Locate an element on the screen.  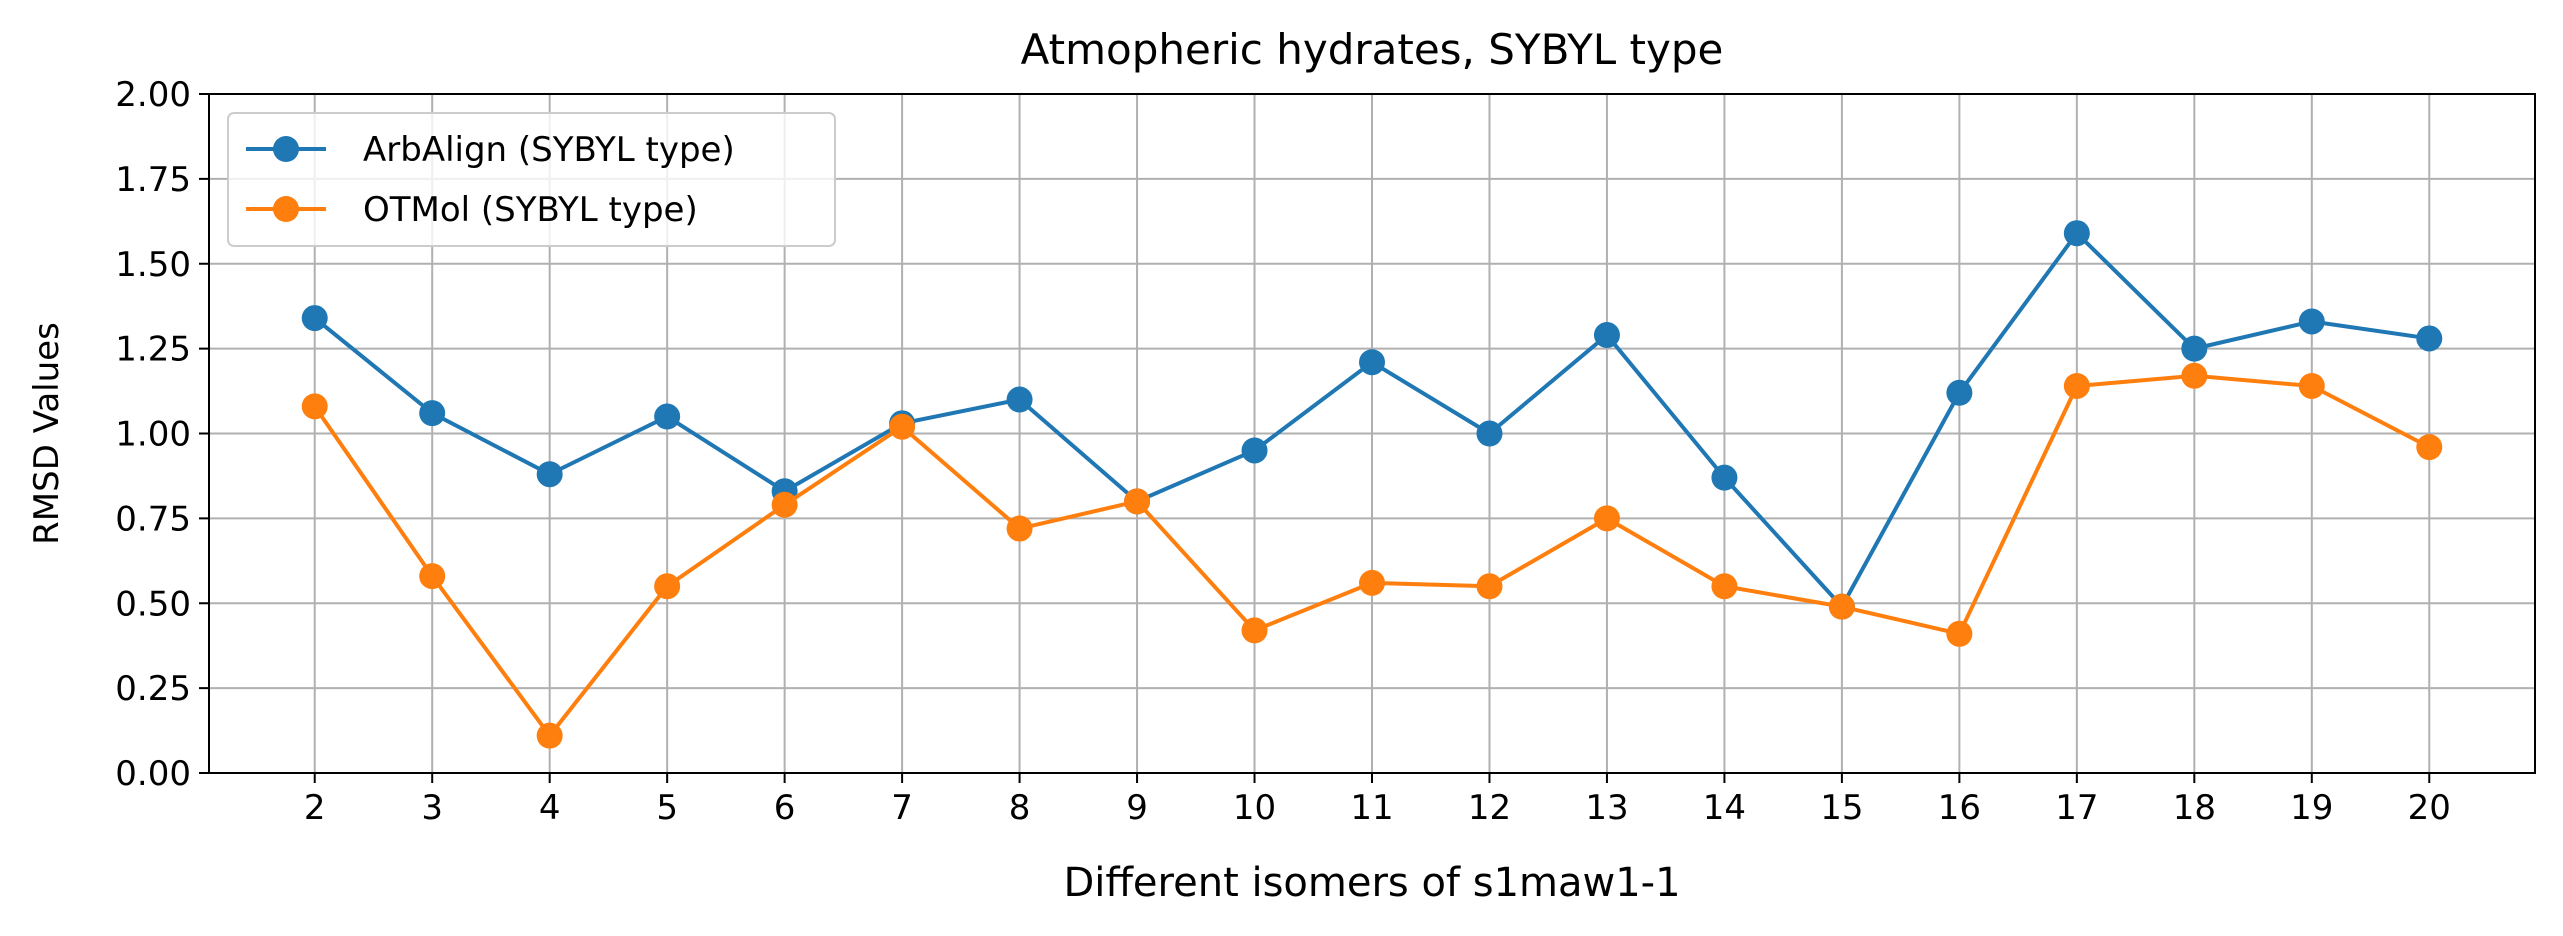
x-tick-label: 5 is located at coordinates (667, 808).